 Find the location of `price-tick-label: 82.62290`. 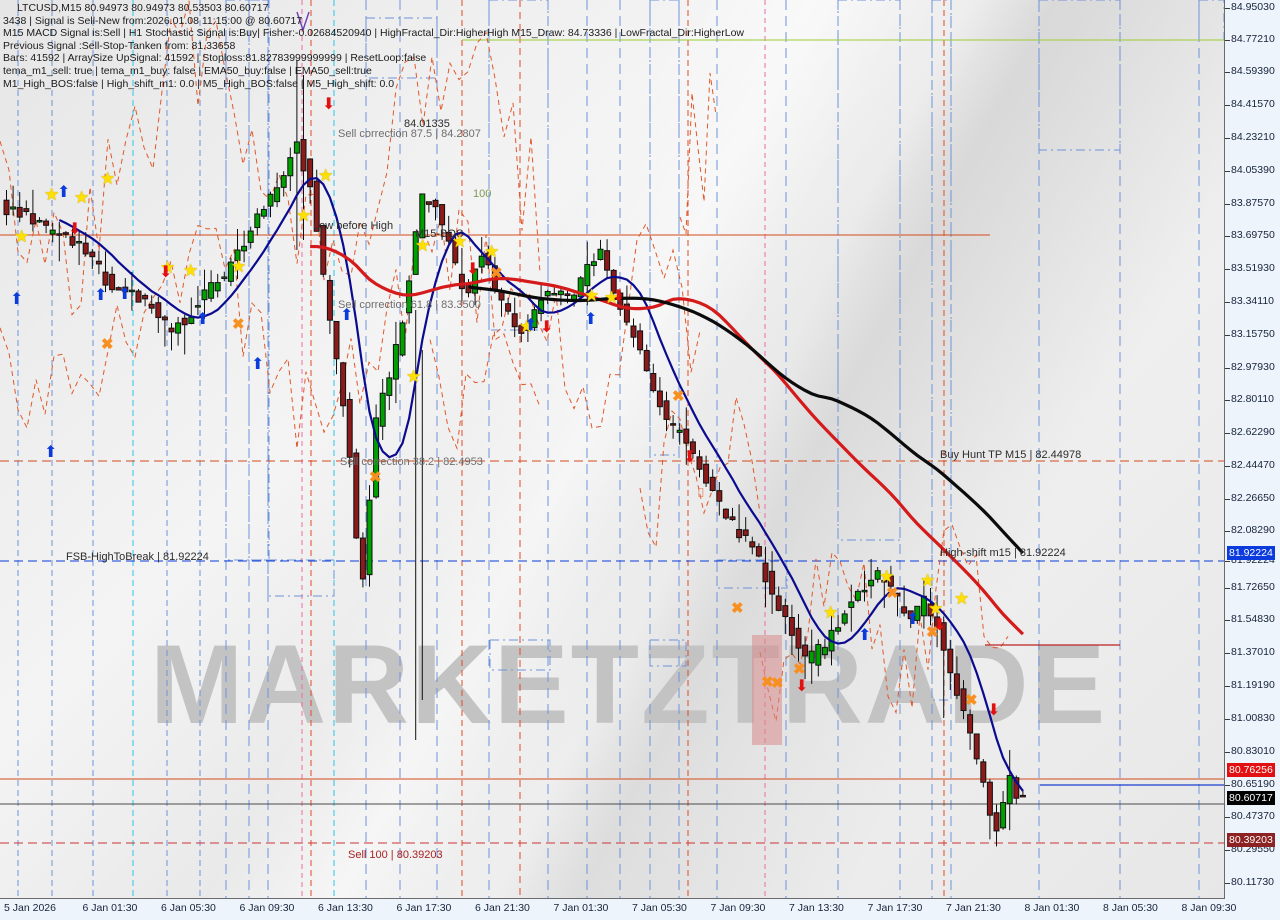

price-tick-label: 82.62290 is located at coordinates (1253, 432).